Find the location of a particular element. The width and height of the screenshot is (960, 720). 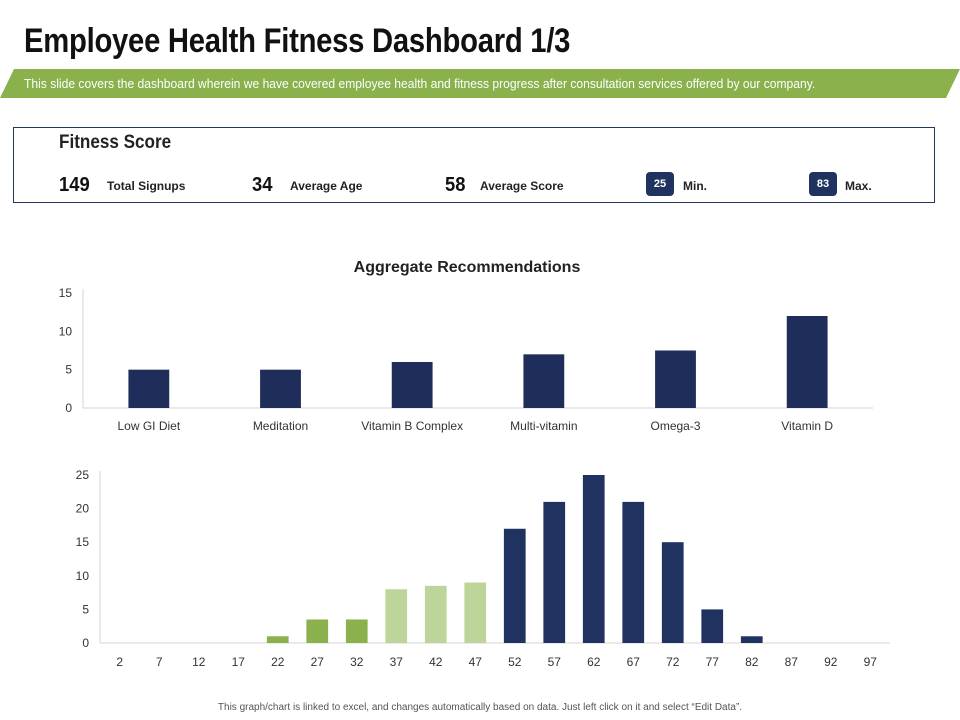

x-tick-label: Meditation is located at coordinates (280, 426).